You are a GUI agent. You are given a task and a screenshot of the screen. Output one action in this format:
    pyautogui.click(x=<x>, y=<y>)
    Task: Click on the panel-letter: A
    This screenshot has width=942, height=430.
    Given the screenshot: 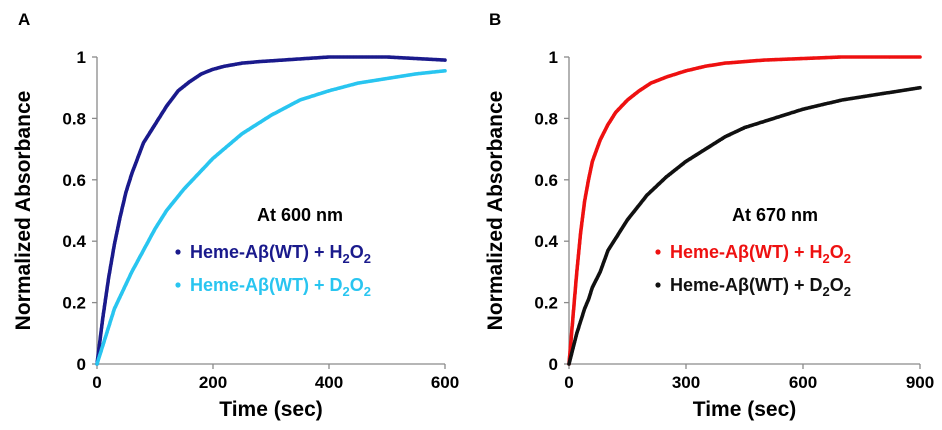 What is the action you would take?
    pyautogui.click(x=24, y=19)
    